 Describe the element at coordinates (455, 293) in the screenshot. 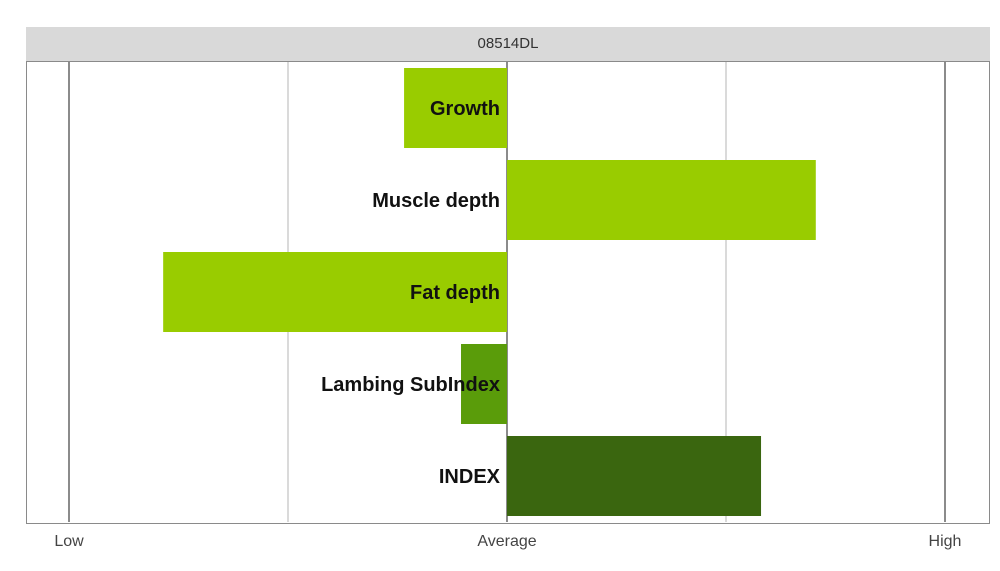

I see `bar-category-label: Fat depth` at that location.